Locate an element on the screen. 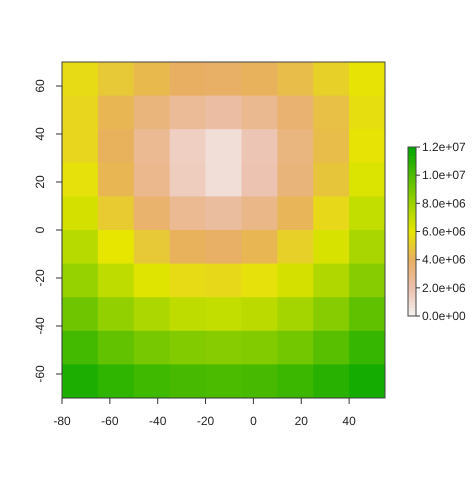 Image resolution: width=474 pixels, height=477 pixels. y-tick-label: -40 is located at coordinates (40, 326).